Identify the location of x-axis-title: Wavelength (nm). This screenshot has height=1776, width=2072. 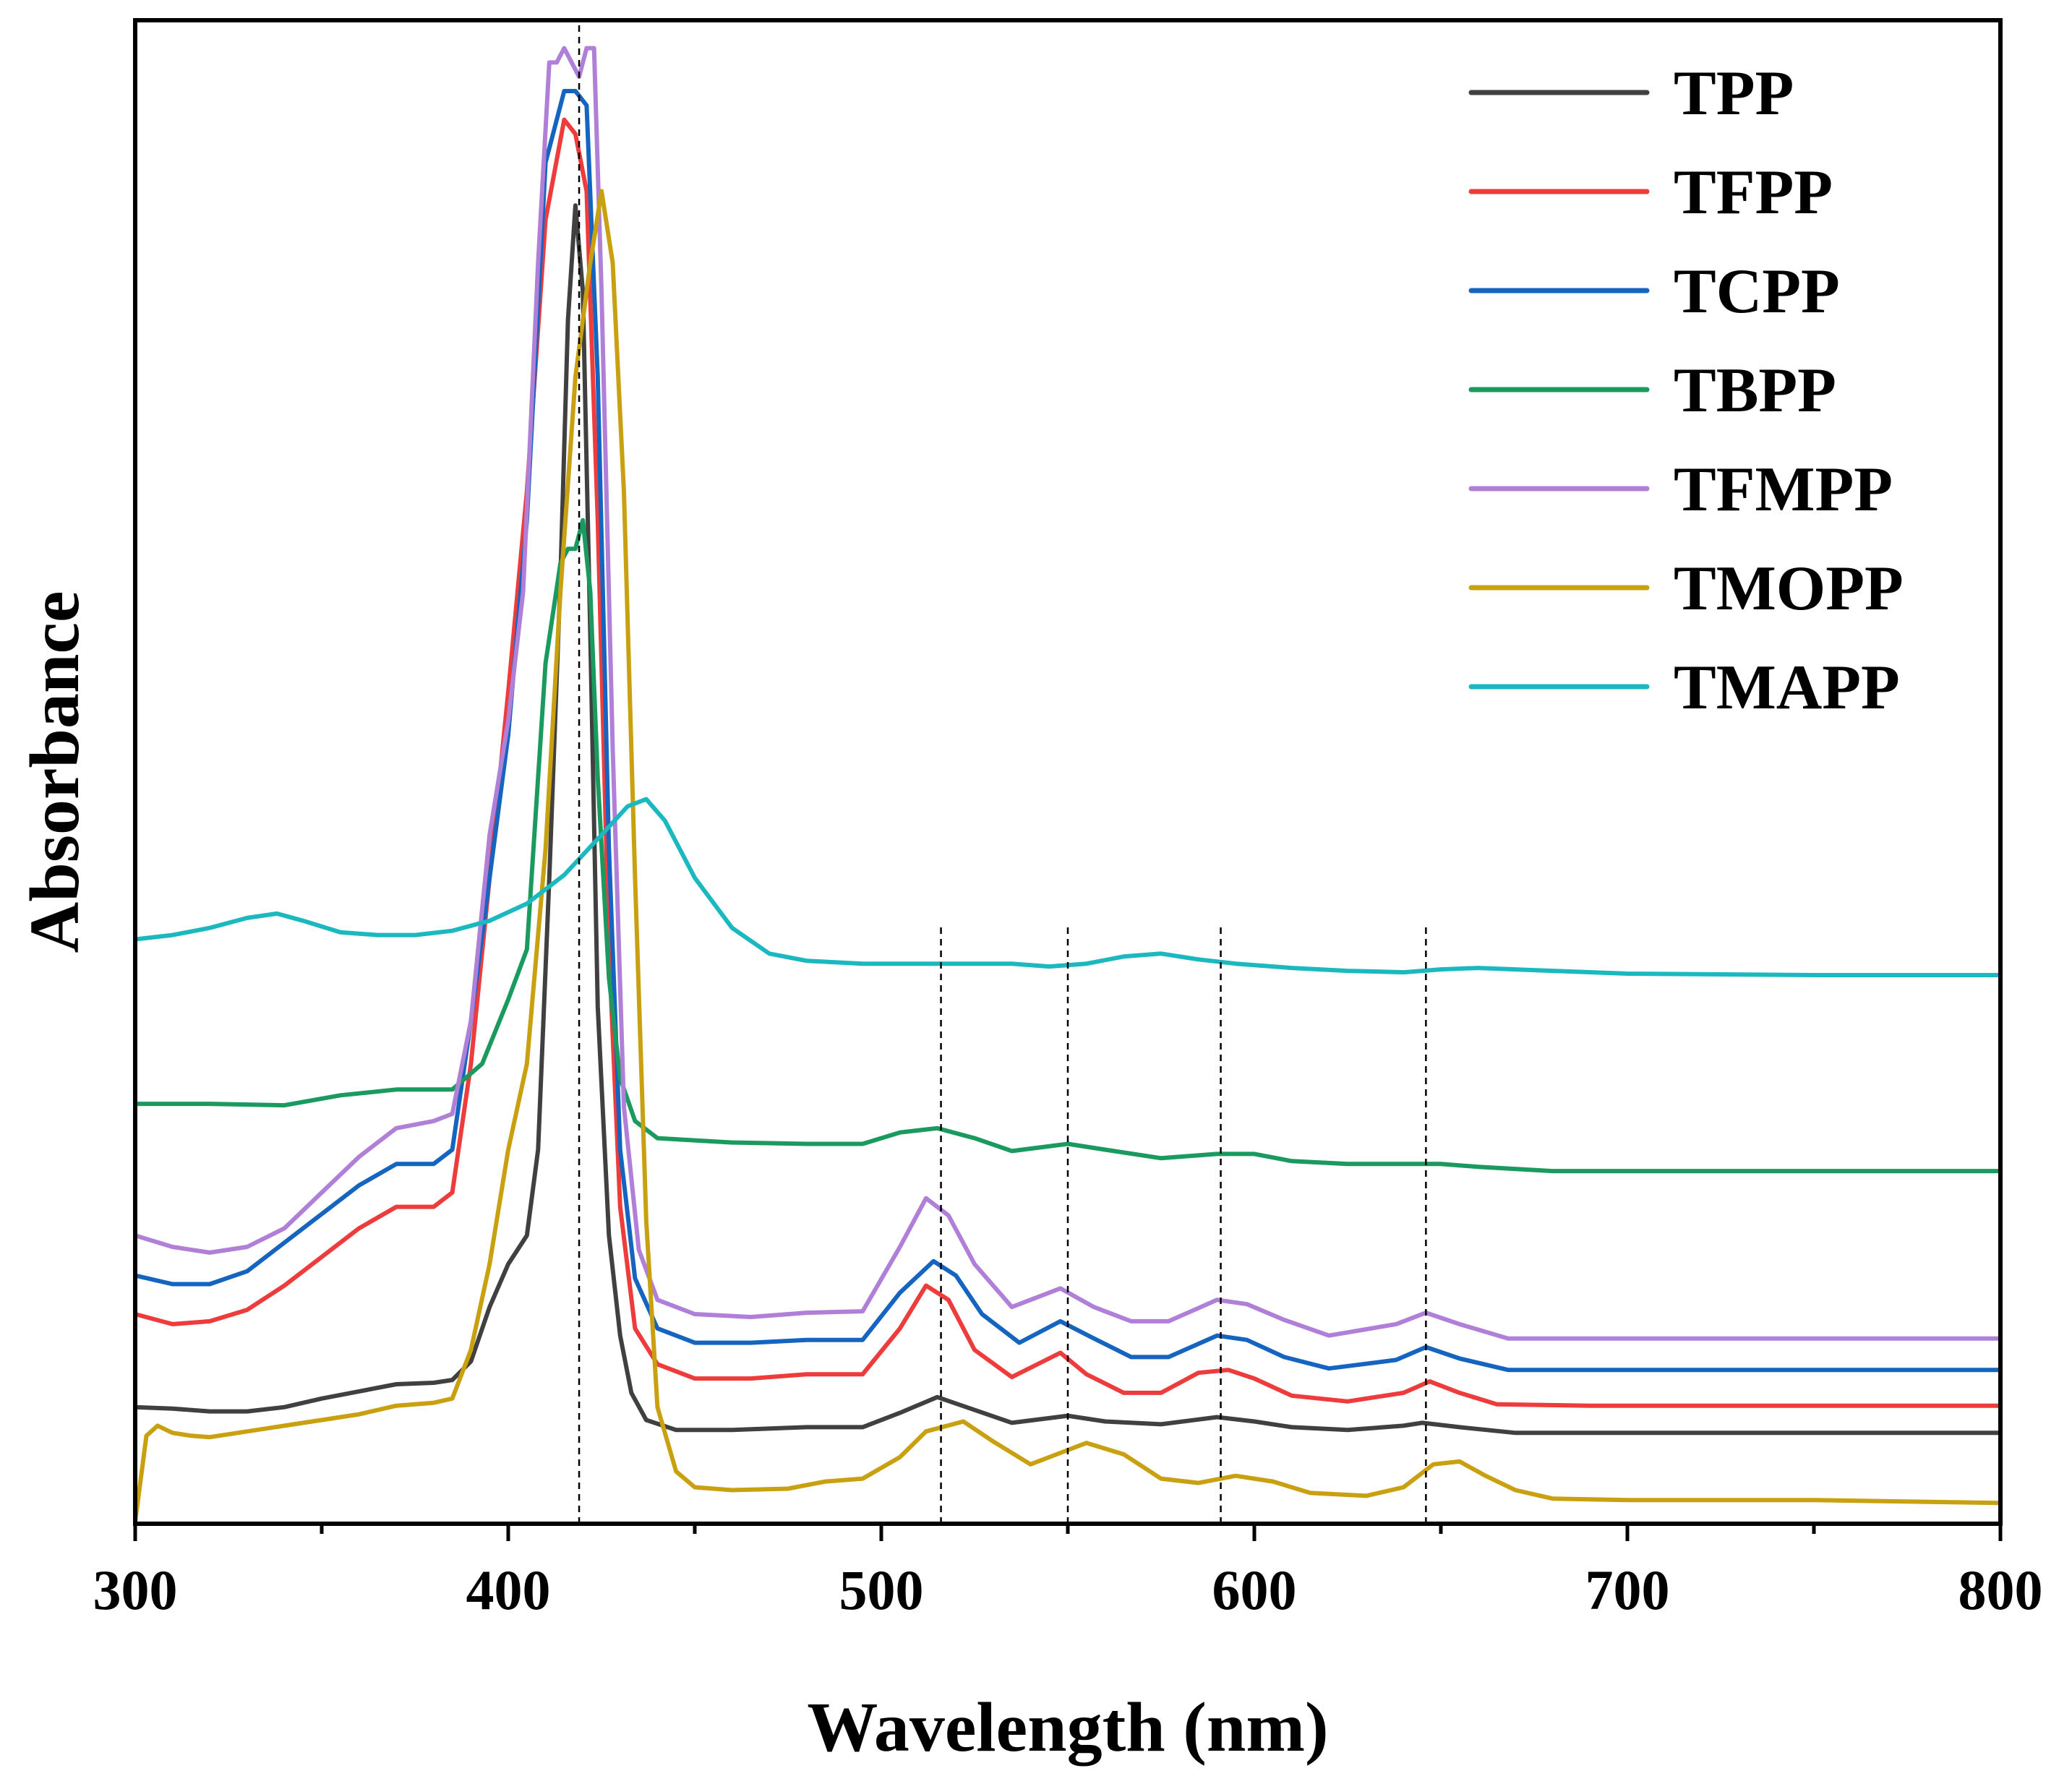
(1068, 1728).